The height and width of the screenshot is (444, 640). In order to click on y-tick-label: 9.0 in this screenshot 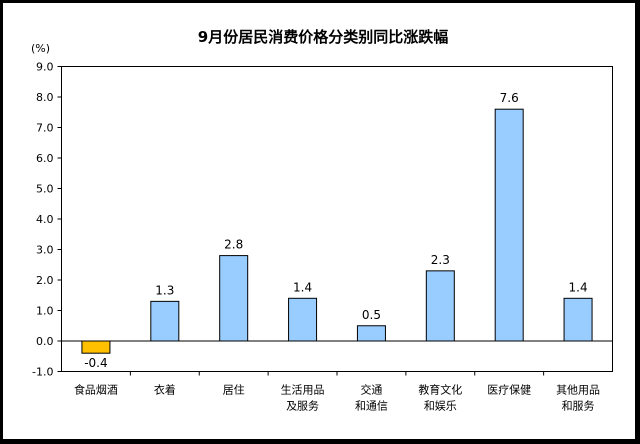, I will do `click(45, 67)`.